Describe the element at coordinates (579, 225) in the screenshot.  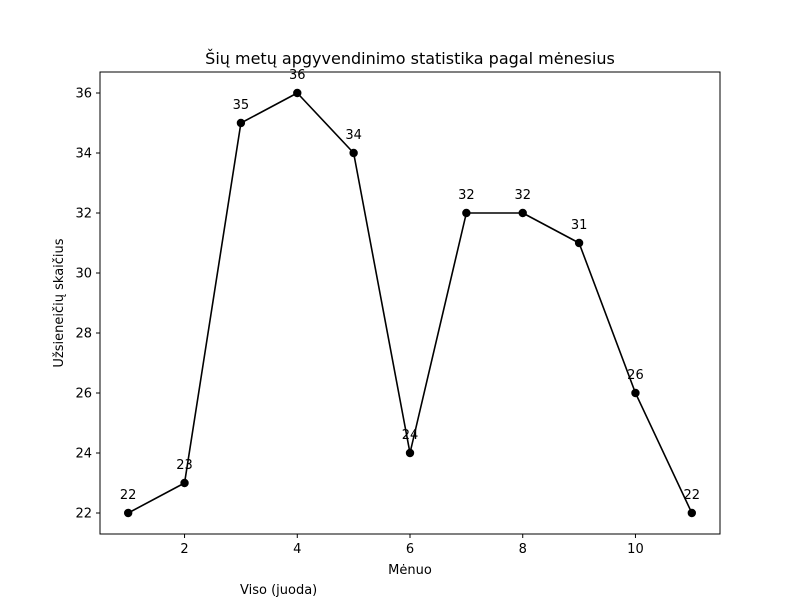
I see `data-label: 31` at that location.